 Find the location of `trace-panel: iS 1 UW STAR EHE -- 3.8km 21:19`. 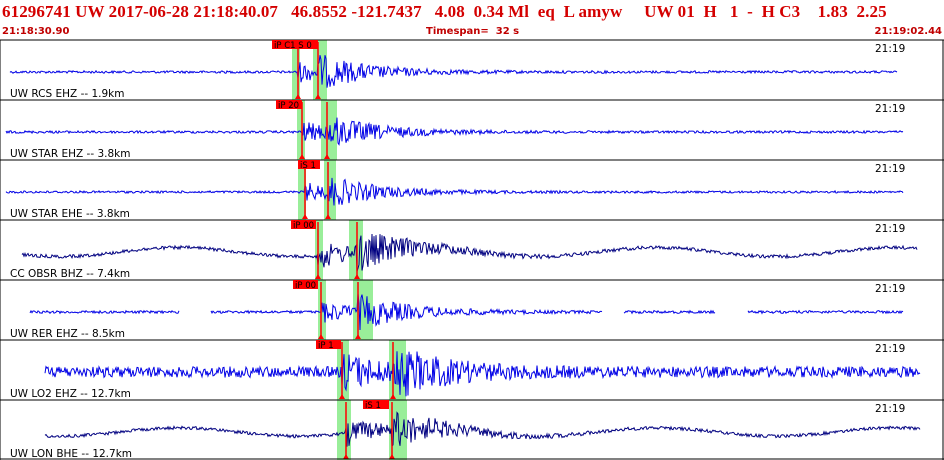

trace-panel: iS 1 UW STAR EHE -- 3.8km 21:19 is located at coordinates (472, 189).